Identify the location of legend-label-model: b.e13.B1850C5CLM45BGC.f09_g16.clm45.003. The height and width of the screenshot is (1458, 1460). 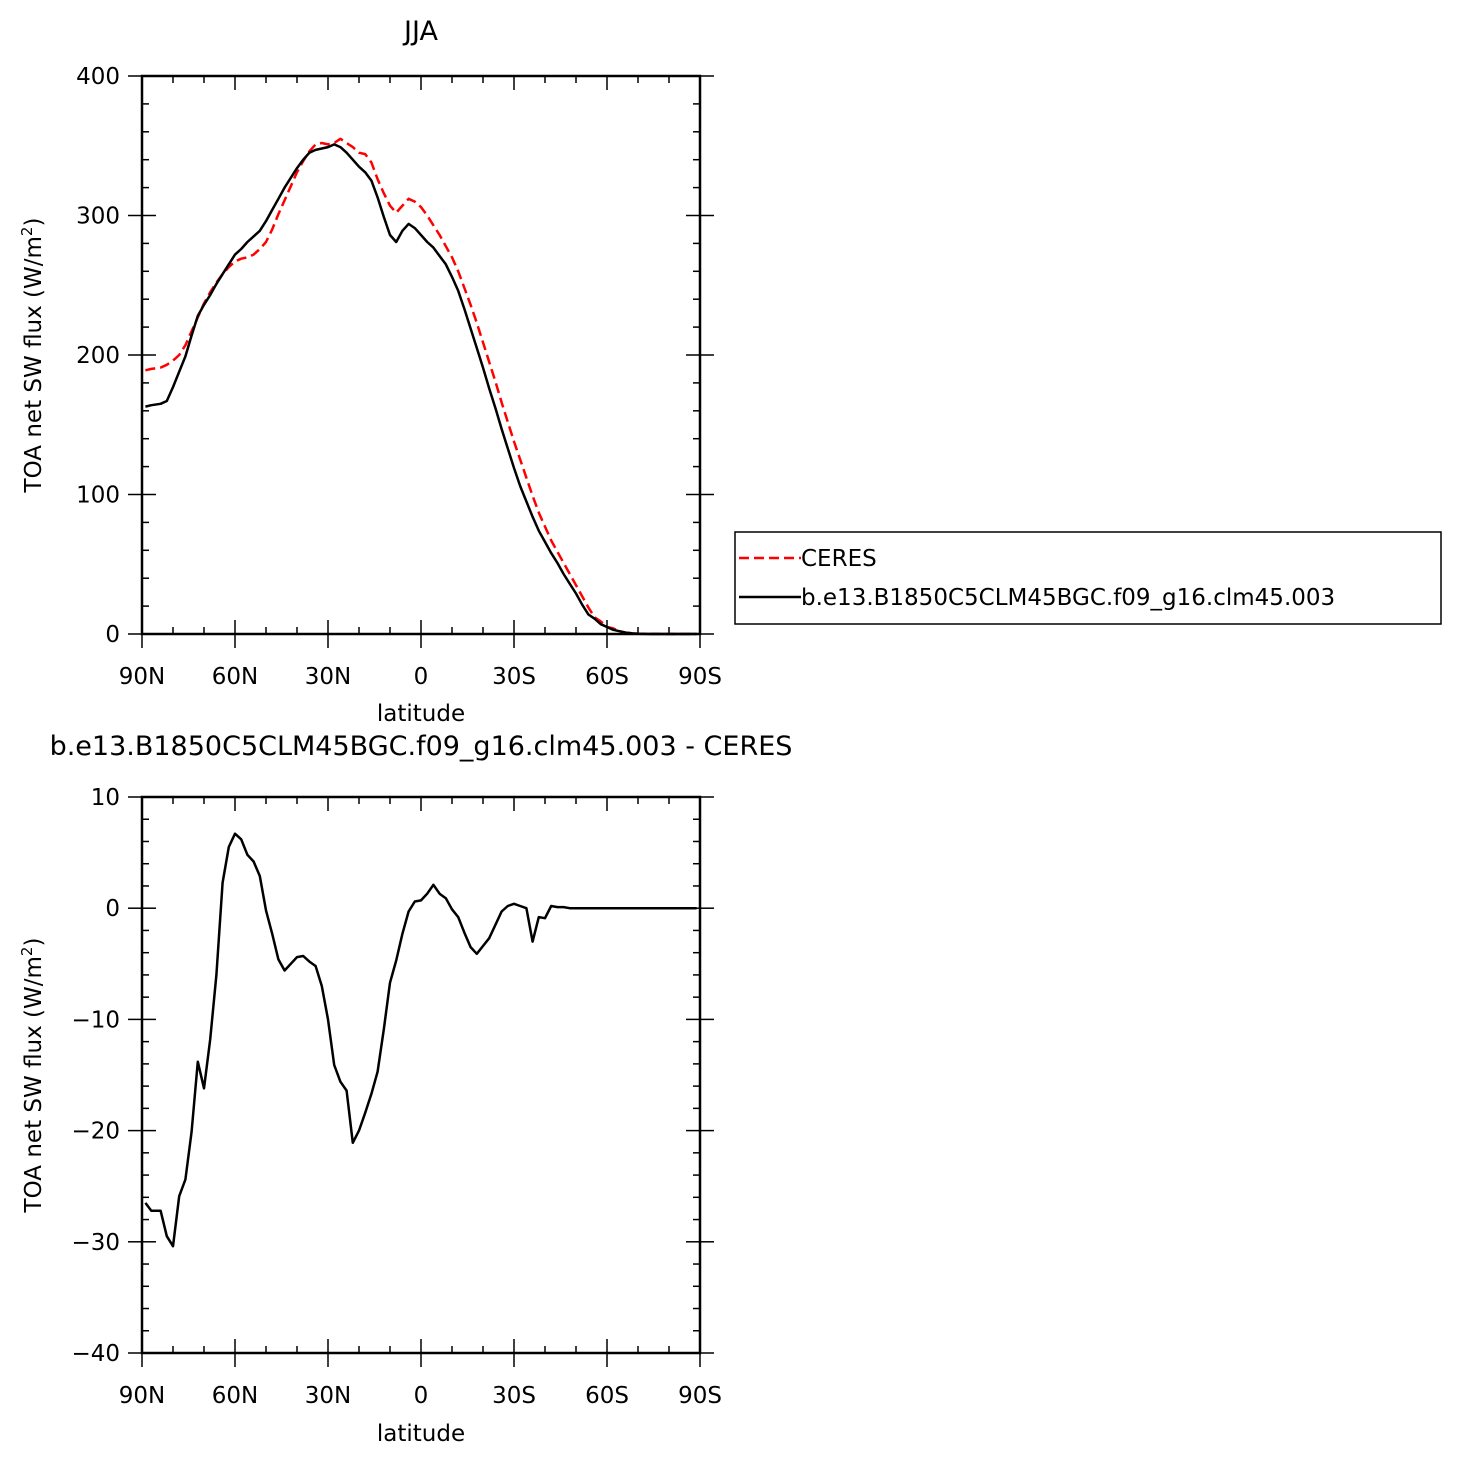
(1068, 598).